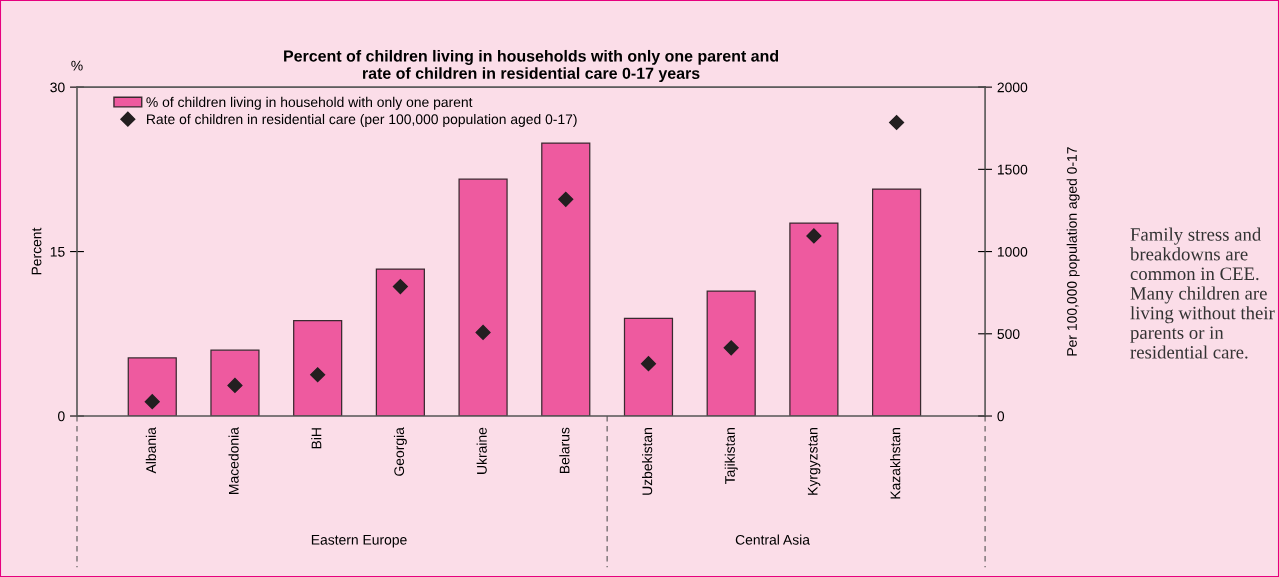 Image resolution: width=1279 pixels, height=577 pixels. Describe the element at coordinates (1012, 169) in the screenshot. I see `y2-tick-label: 1500` at that location.